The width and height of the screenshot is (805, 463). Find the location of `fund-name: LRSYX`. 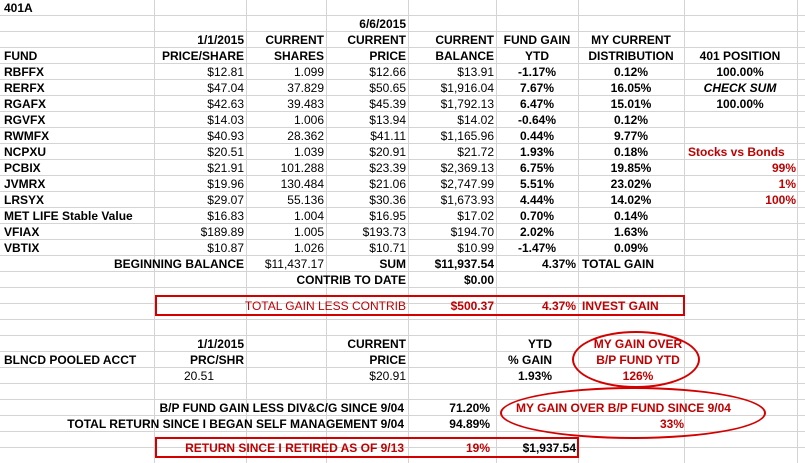

fund-name: LRSYX is located at coordinates (24, 200).